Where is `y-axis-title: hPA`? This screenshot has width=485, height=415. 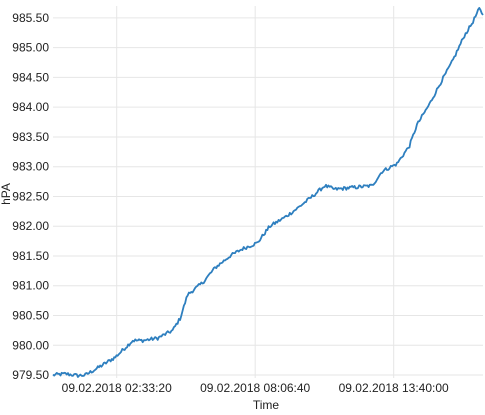 y-axis-title: hPA is located at coordinates (6, 194).